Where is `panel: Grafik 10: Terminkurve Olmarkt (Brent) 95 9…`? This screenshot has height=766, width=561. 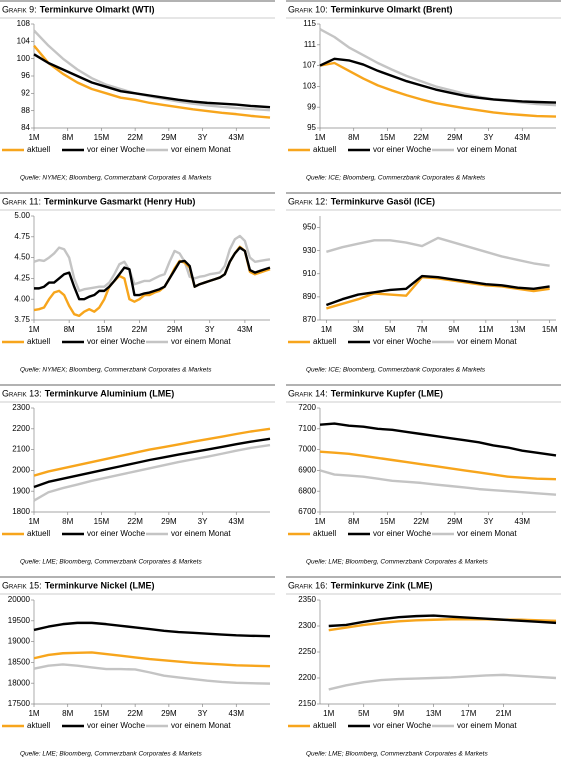 panel: Grafik 10: Terminkurve Olmarkt (Brent) 95 9… is located at coordinates (423, 91).